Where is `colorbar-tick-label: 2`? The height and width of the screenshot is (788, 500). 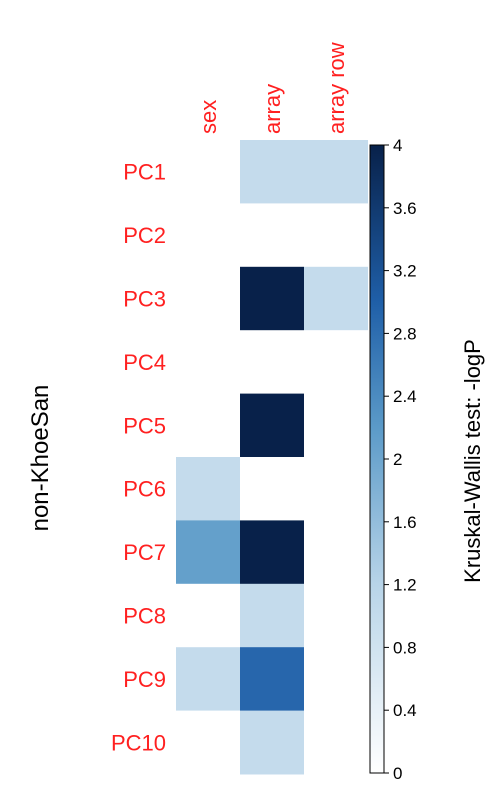
colorbar-tick-label: 2 is located at coordinates (397, 459).